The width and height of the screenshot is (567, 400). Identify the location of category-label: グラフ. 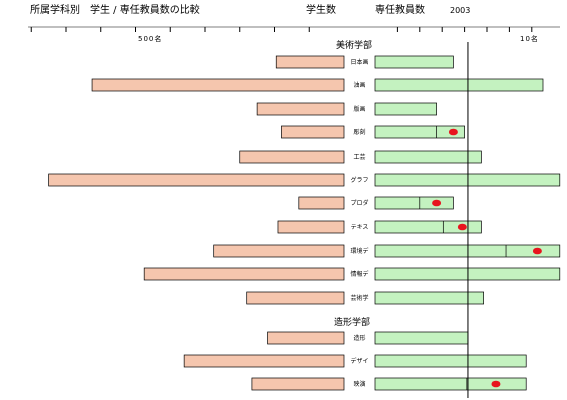
(359, 180).